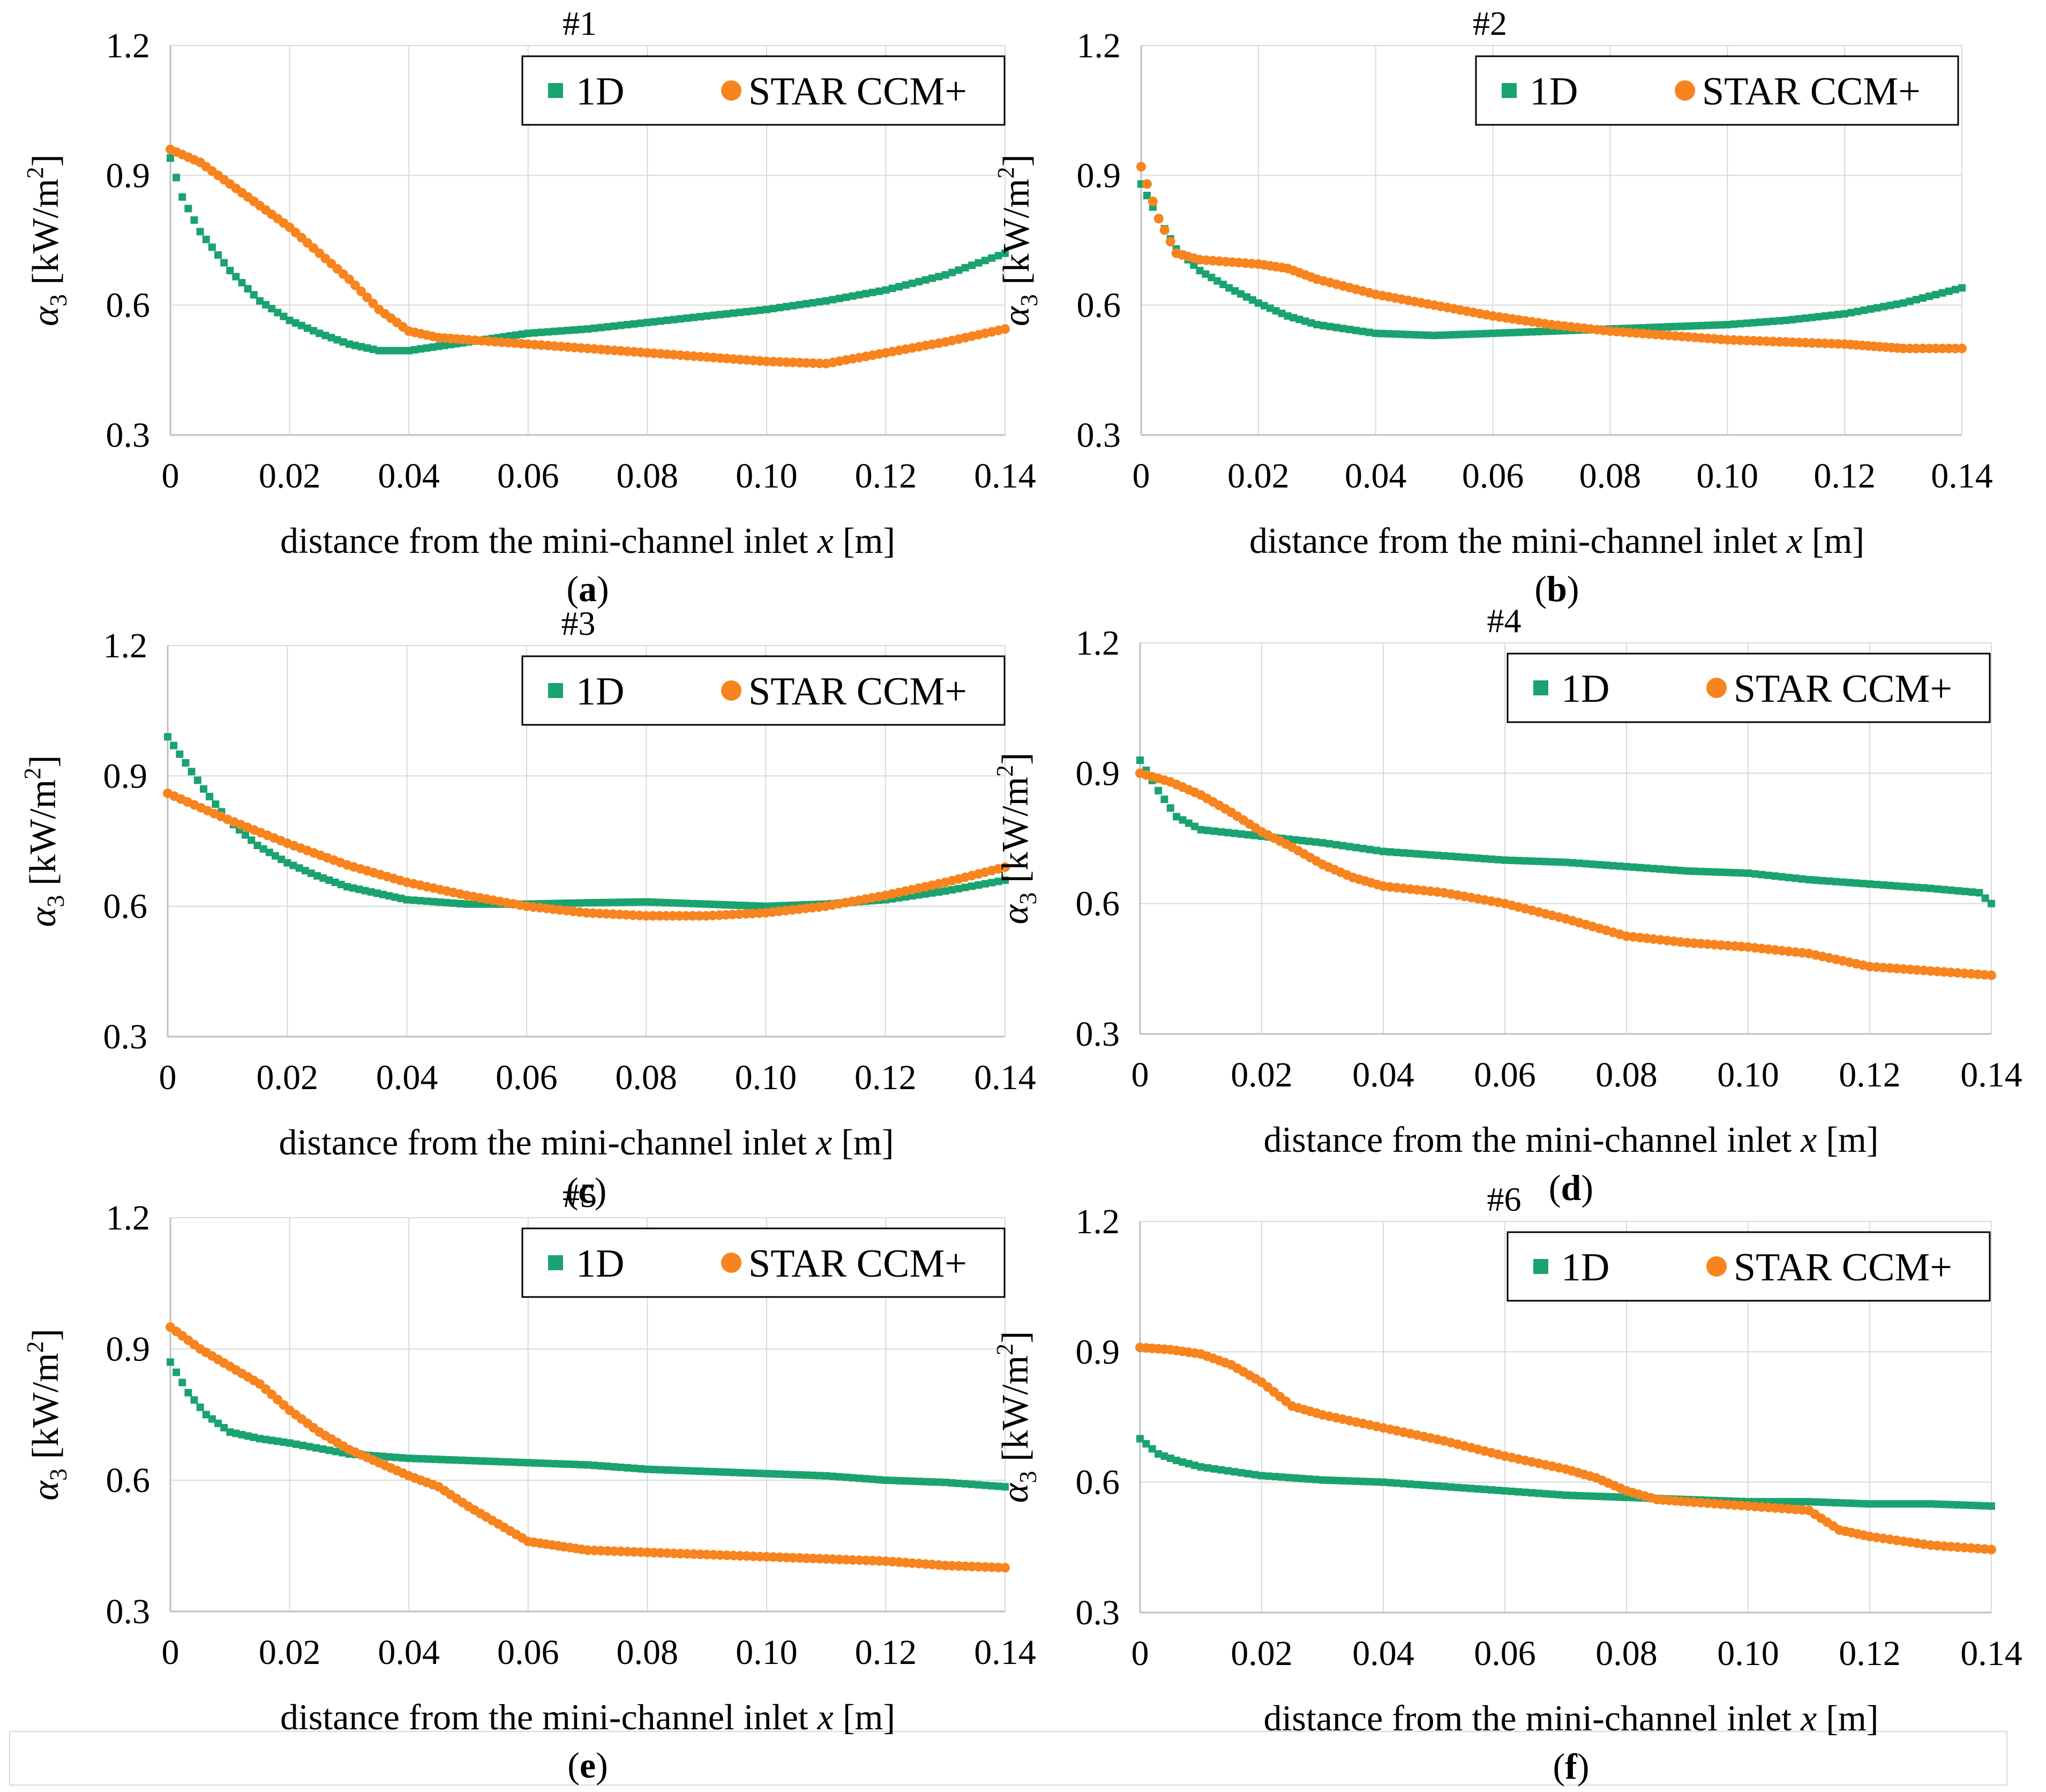 The height and width of the screenshot is (1792, 2046). Describe the element at coordinates (128, 46) in the screenshot. I see `y-tick-label: 1.2` at that location.